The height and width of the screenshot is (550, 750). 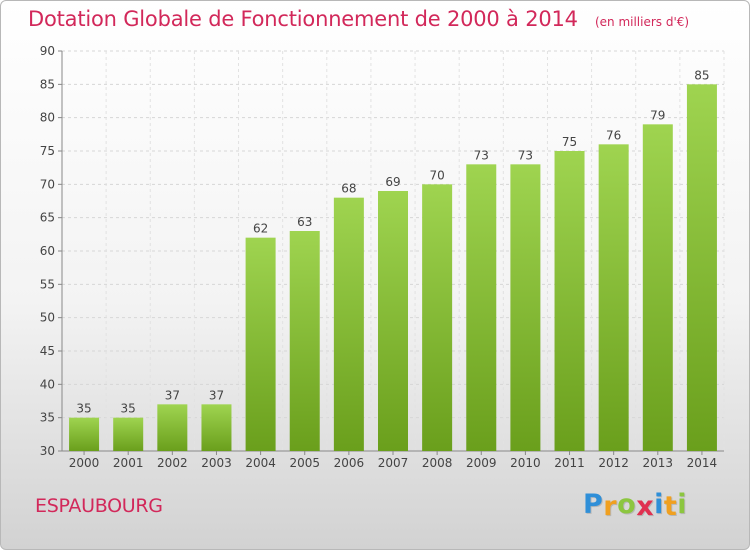 I want to click on x-tick-label: 2000, so click(x=84, y=463).